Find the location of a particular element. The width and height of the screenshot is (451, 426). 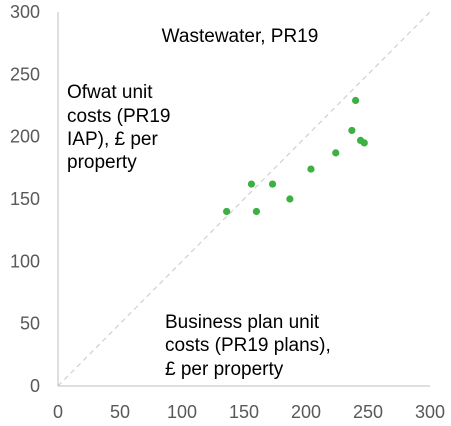

y-tick-labels: 0 50 100 150 200 250 300 is located at coordinates (25, 199).